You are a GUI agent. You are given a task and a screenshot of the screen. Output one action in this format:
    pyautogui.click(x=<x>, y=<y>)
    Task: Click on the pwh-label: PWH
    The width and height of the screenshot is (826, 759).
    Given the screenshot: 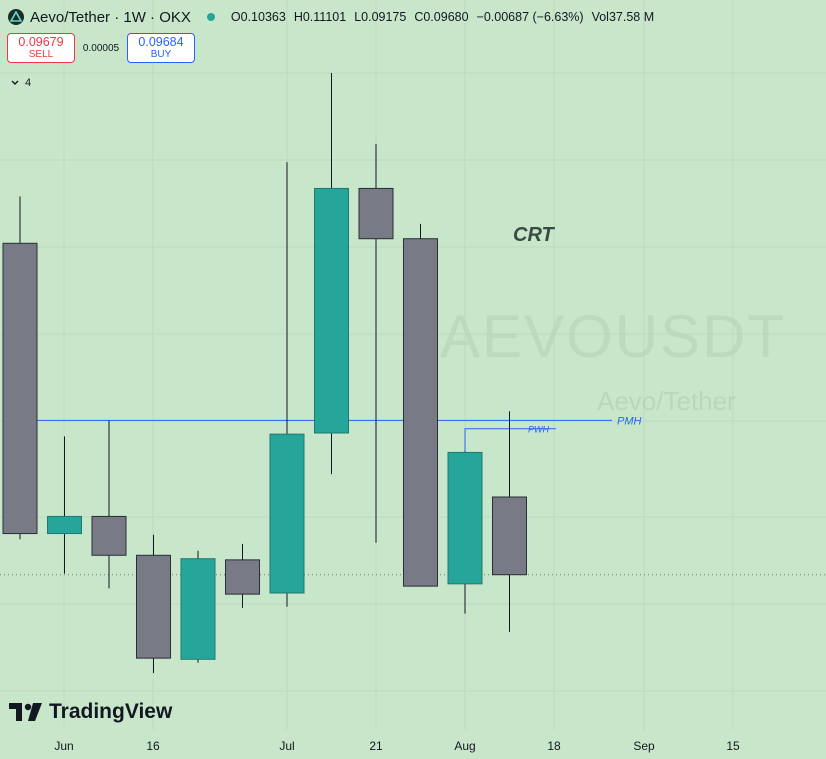 What is the action you would take?
    pyautogui.click(x=538, y=430)
    